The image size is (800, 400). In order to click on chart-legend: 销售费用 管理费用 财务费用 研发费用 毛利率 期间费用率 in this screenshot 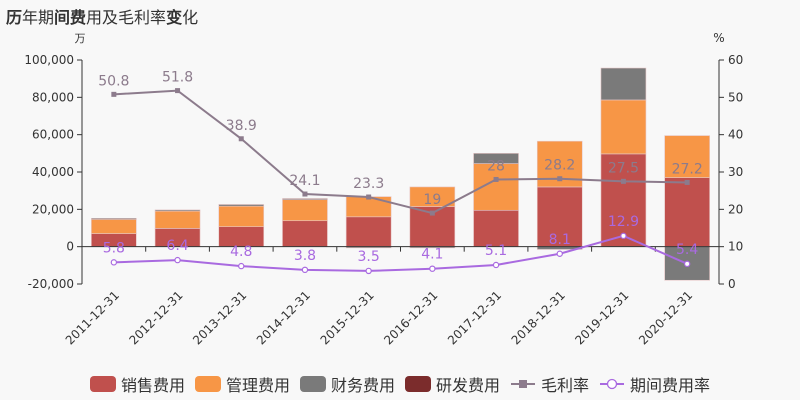, I will do `click(400, 384)`.